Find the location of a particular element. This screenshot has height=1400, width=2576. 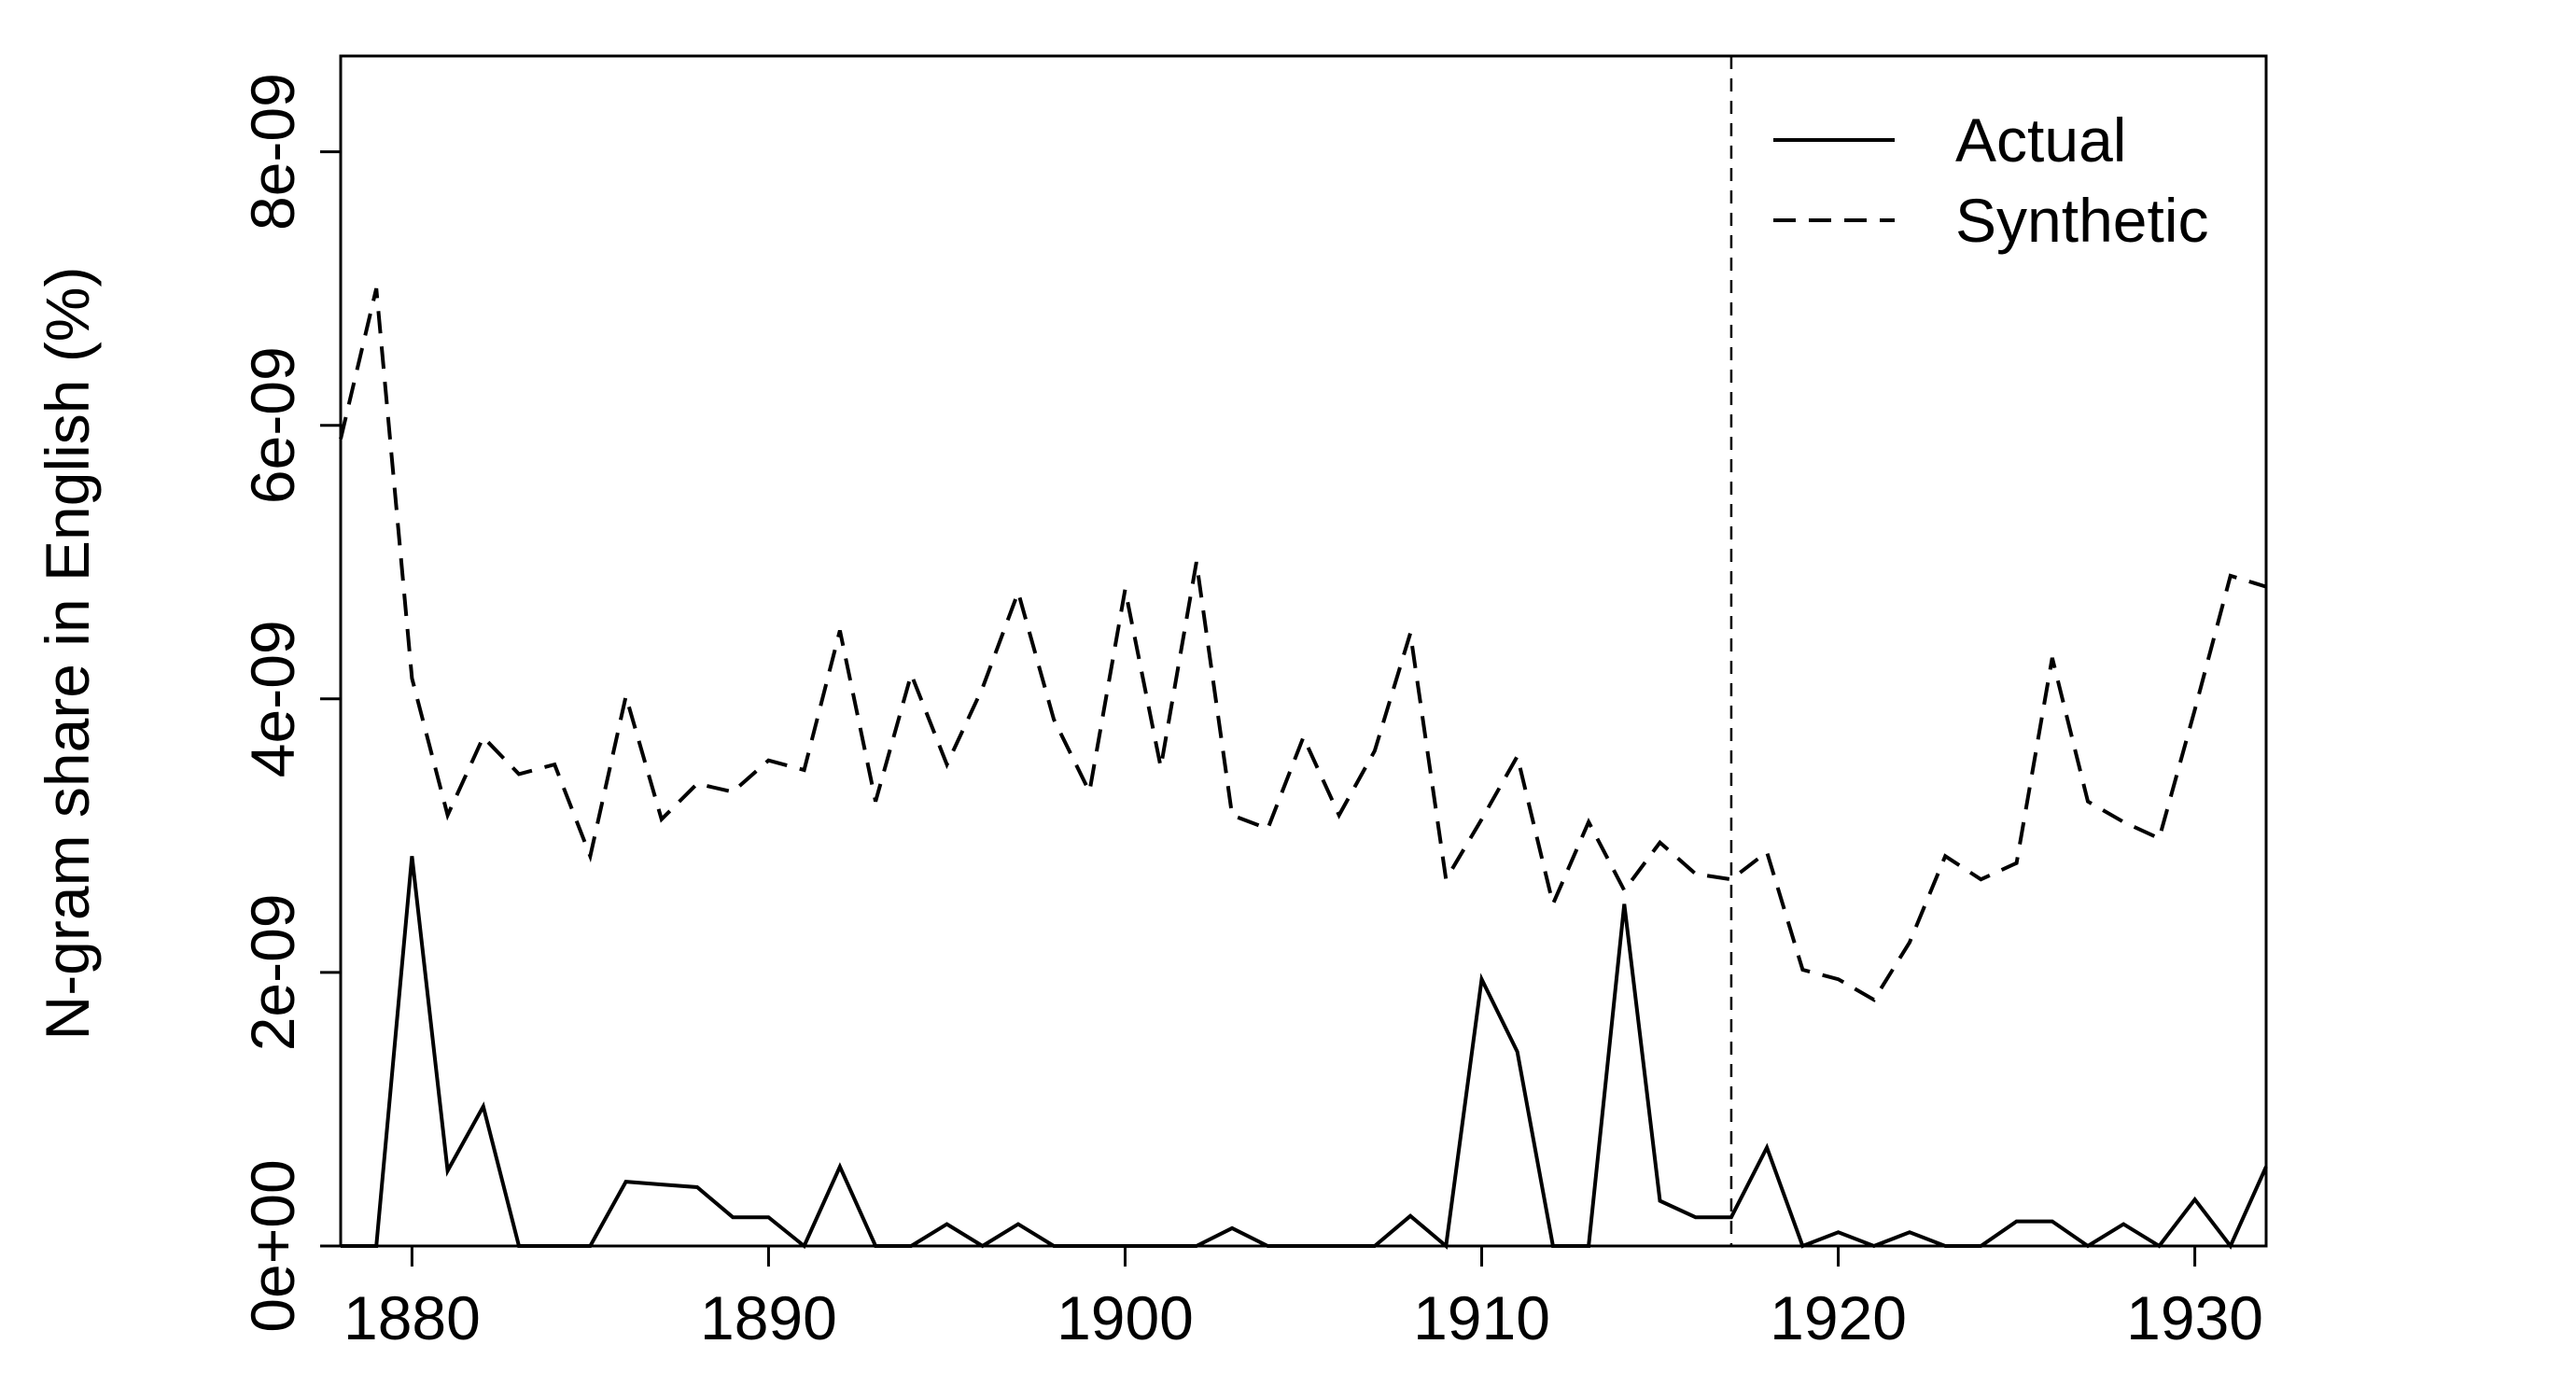

y-tick-label: 0e+00 is located at coordinates (272, 1245).